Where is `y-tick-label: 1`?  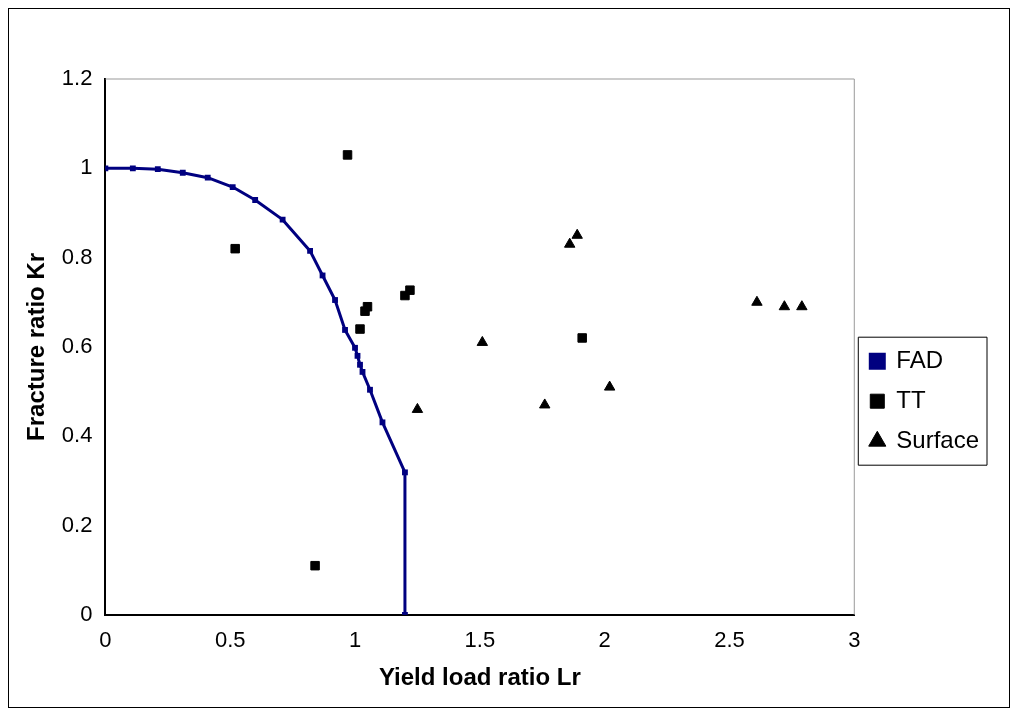 y-tick-label: 1 is located at coordinates (86, 167).